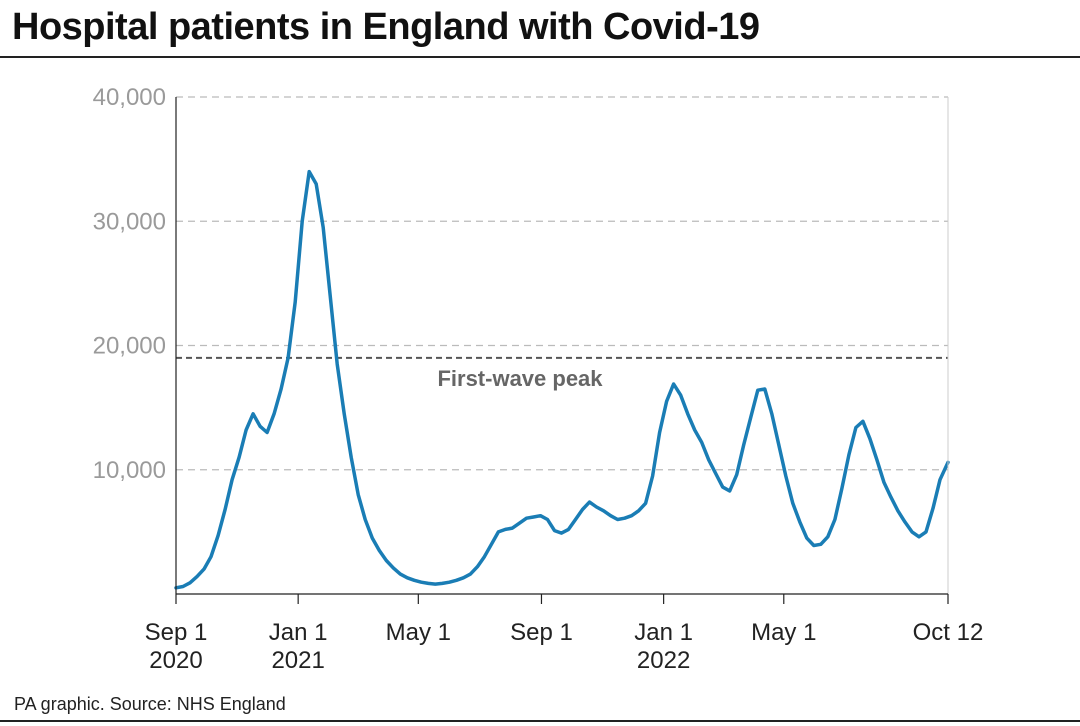 The width and height of the screenshot is (1080, 726). Describe the element at coordinates (150, 704) in the screenshot. I see `source-note: PA graphic. Source: NHS England` at that location.